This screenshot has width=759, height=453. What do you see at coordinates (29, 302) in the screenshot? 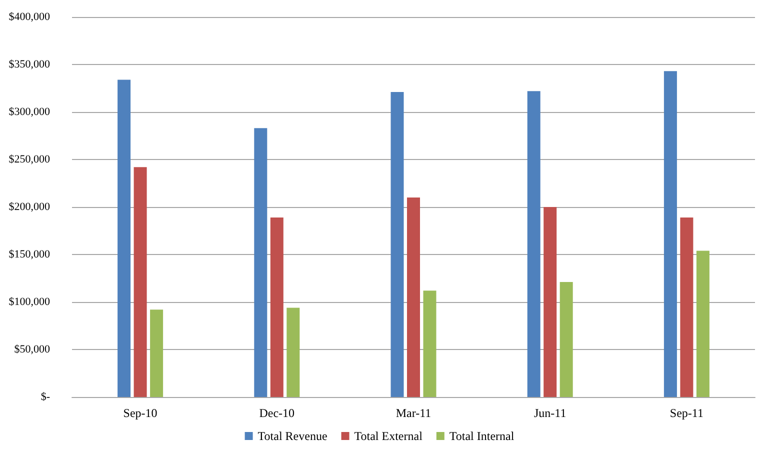
I see `y-tick-label: $100,000` at bounding box center [29, 302].